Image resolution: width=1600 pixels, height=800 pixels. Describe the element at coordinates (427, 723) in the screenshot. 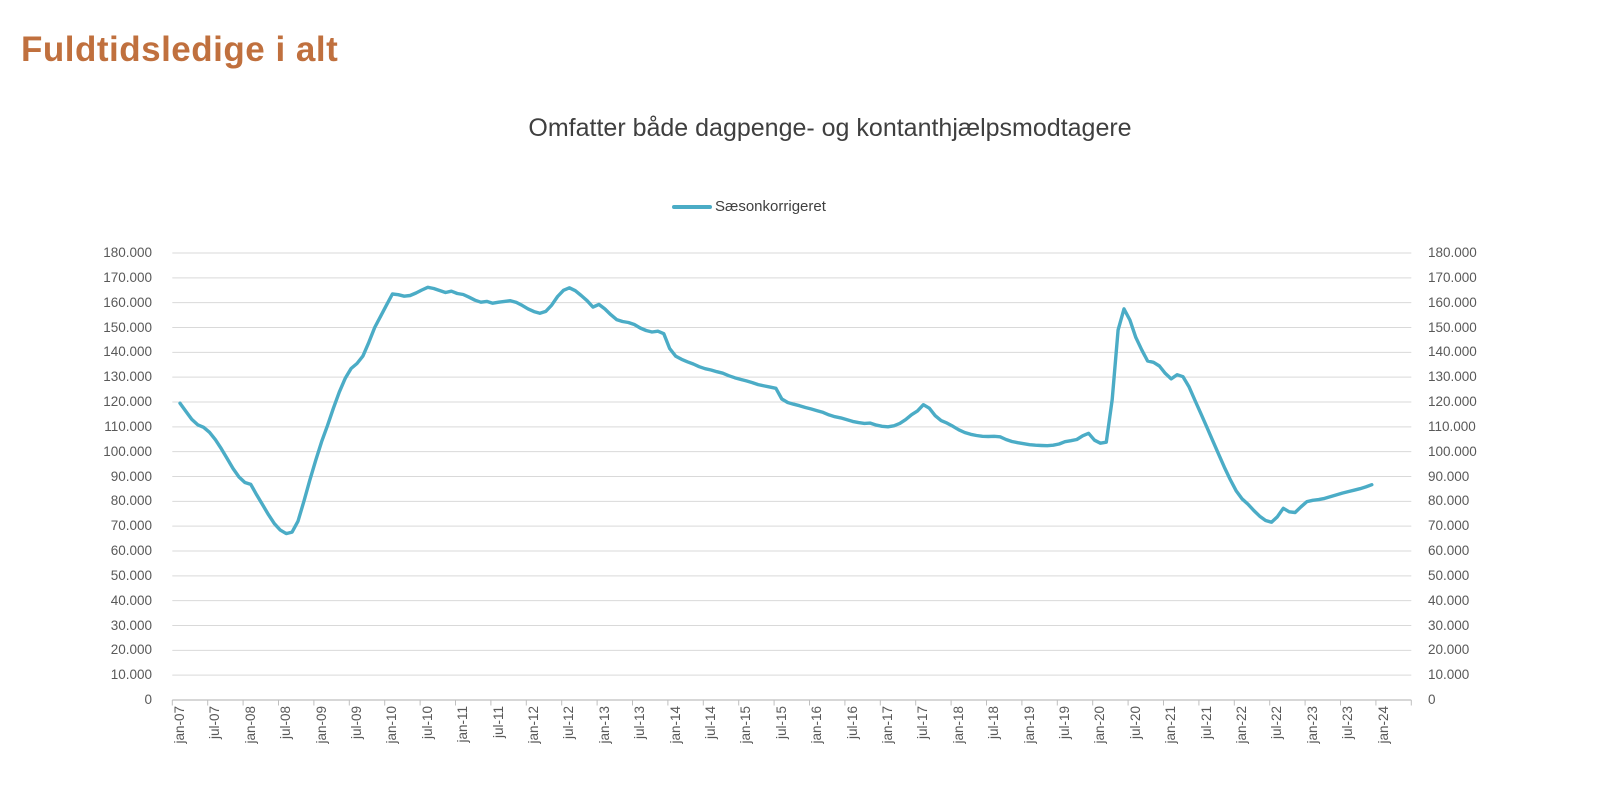

I see `x-axis-label: jul-10` at that location.